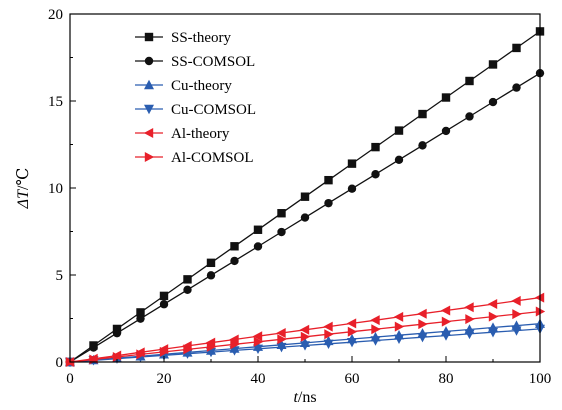 The width and height of the screenshot is (562, 410). What do you see at coordinates (201, 38) in the screenshot?
I see `legend-label: SS-theory` at bounding box center [201, 38].